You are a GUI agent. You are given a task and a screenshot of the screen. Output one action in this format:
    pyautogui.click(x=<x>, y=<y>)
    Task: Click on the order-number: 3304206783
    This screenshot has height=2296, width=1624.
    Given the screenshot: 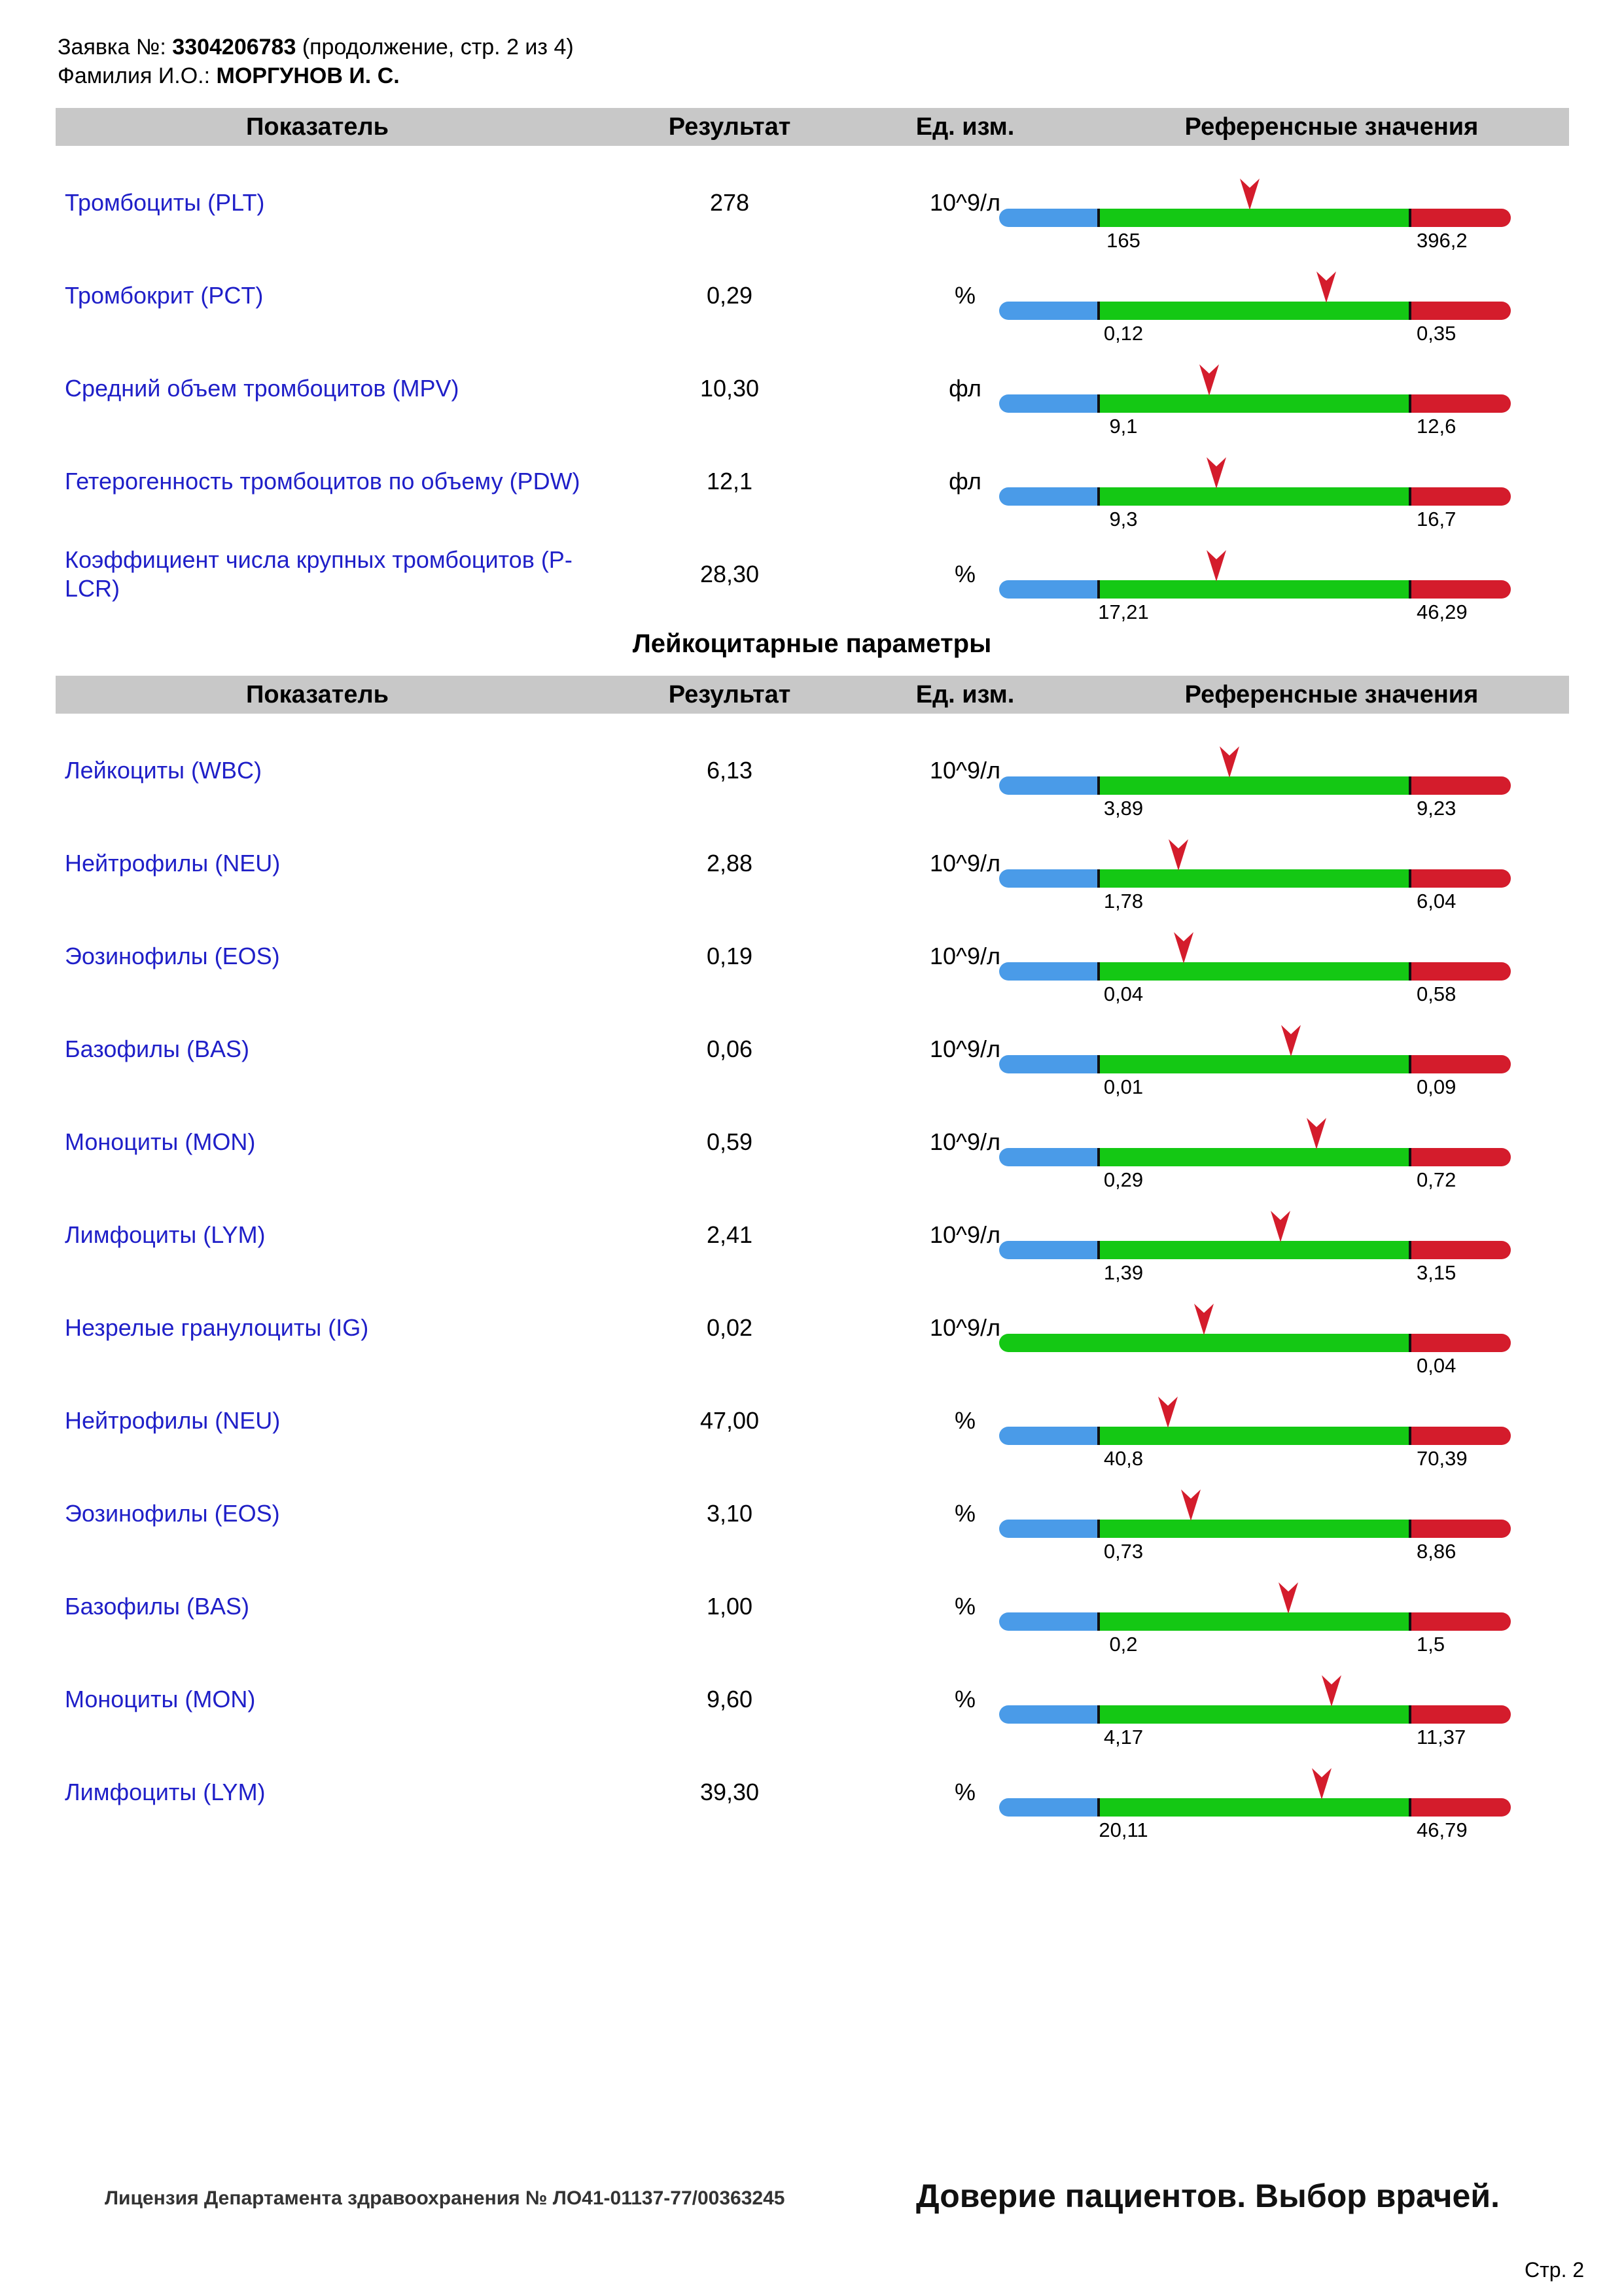 What is the action you would take?
    pyautogui.click(x=234, y=47)
    